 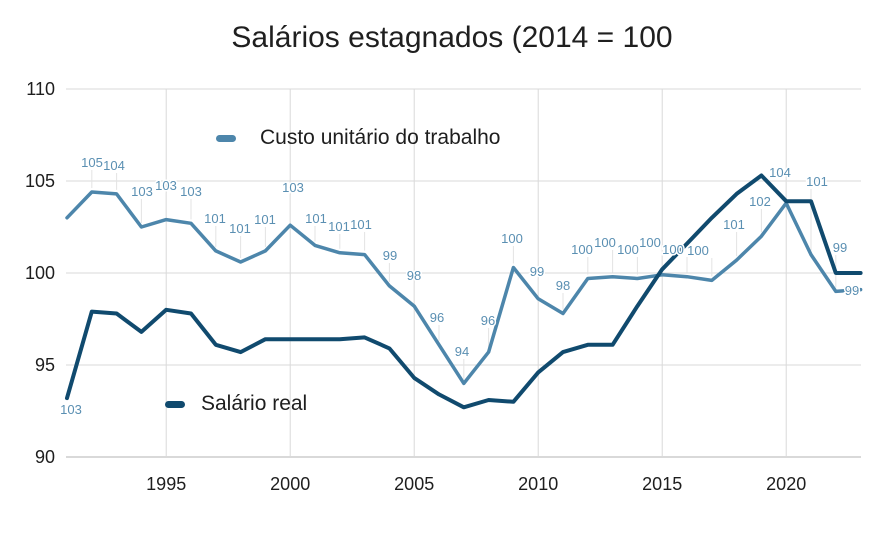 I want to click on legend-swatch-custo-icon, so click(x=226, y=138).